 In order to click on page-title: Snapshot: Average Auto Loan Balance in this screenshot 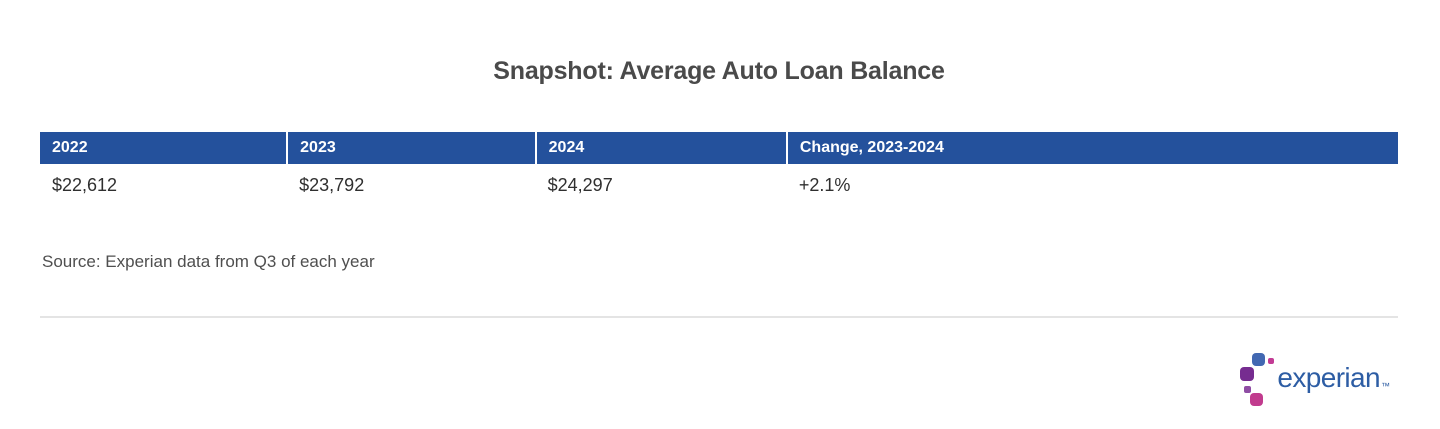, I will do `click(719, 71)`.